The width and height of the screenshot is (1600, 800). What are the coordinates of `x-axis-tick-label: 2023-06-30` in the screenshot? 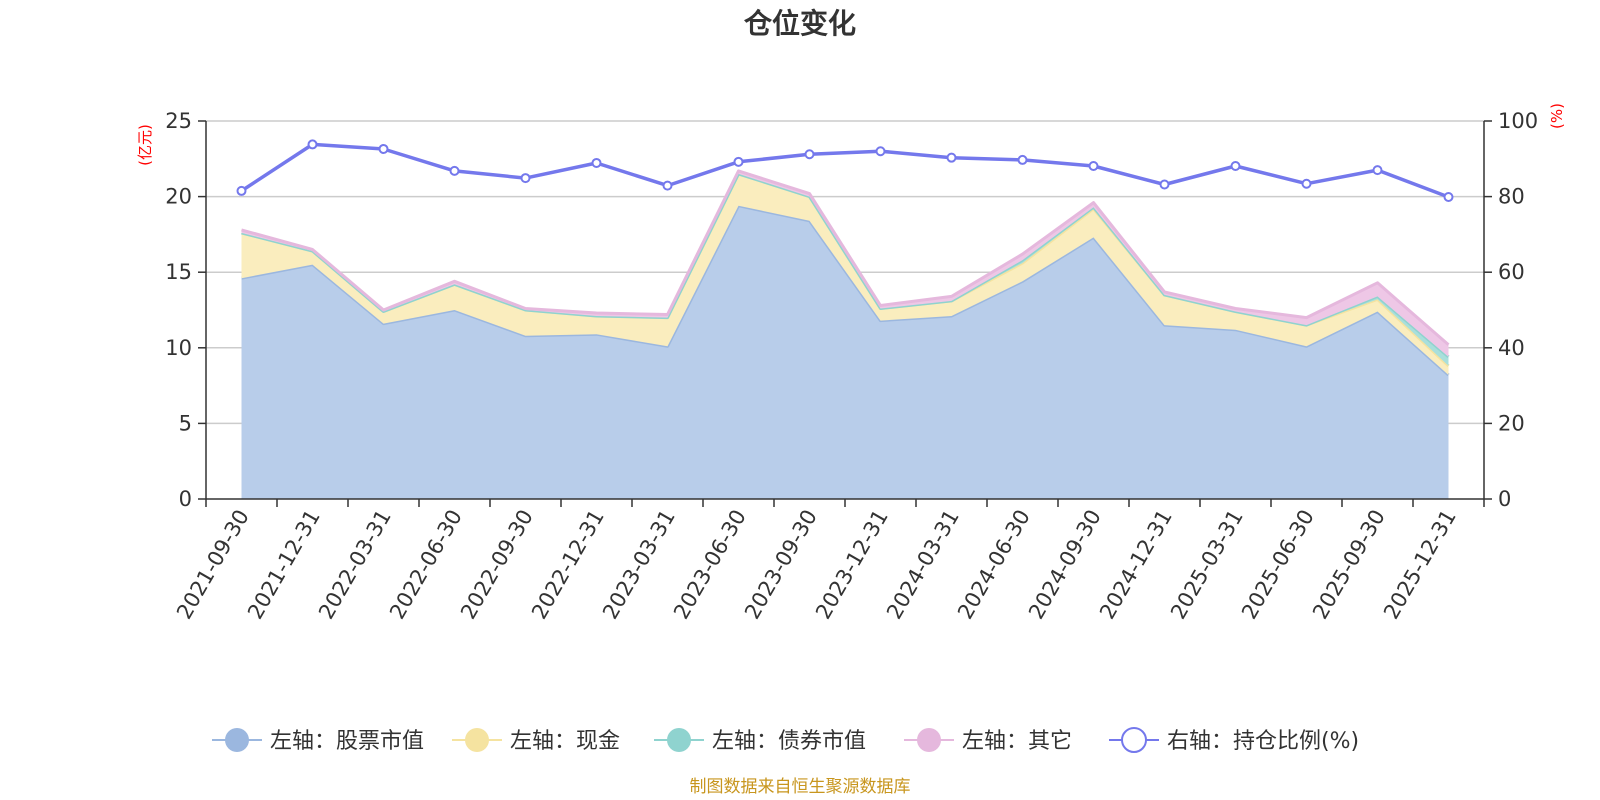 It's located at (710, 565).